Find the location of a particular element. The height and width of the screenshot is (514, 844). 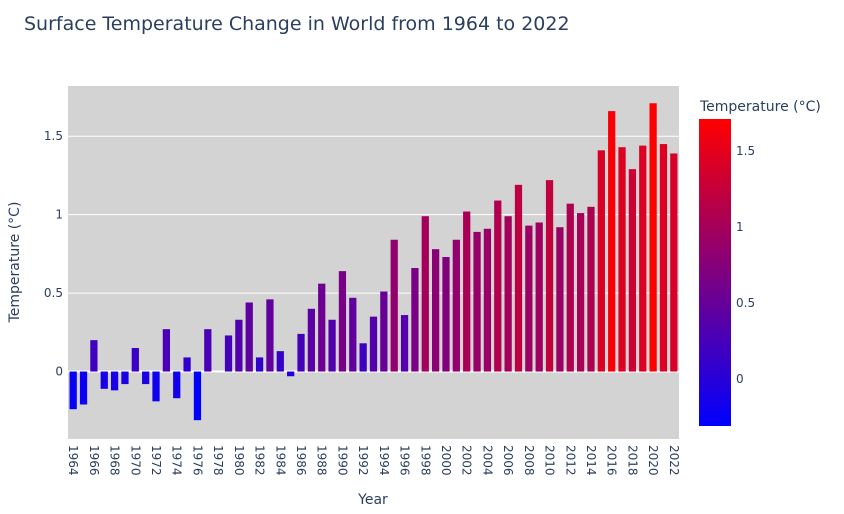

x-tick-label: 1998 is located at coordinates (425, 460).